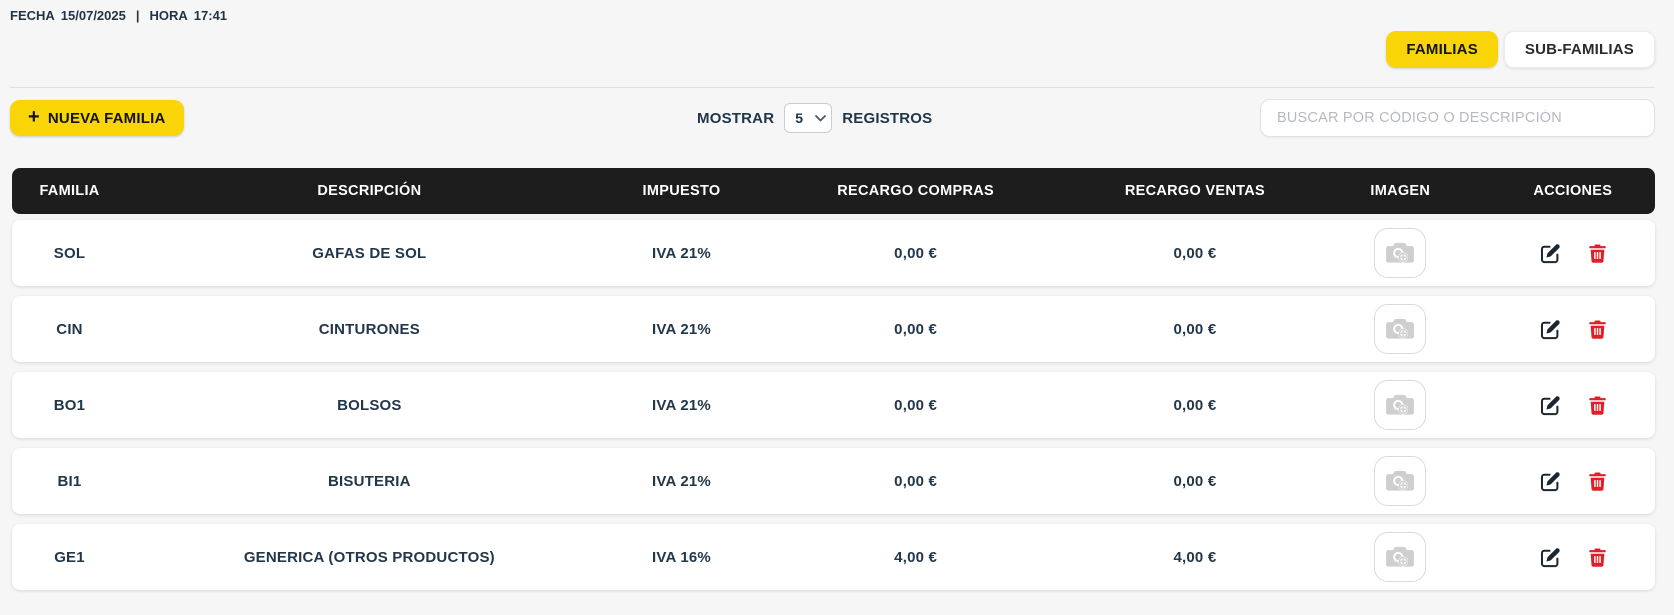  What do you see at coordinates (69, 481) in the screenshot?
I see `cell-familia: BI1` at bounding box center [69, 481].